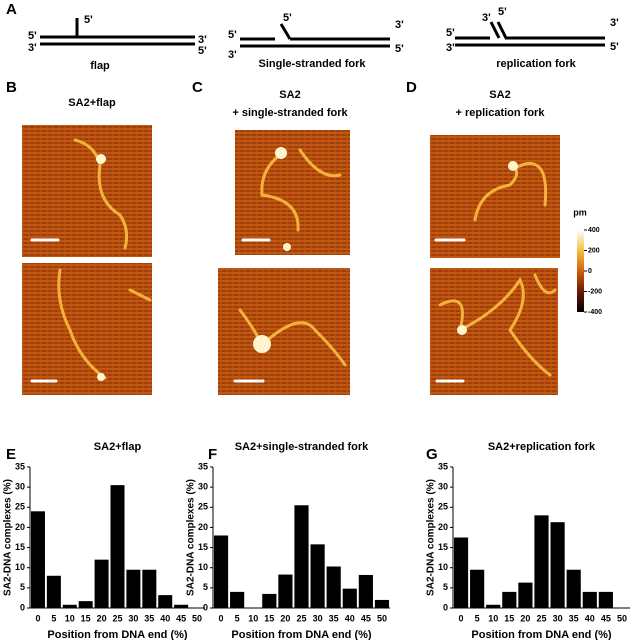  I want to click on colorbar, so click(580, 271).